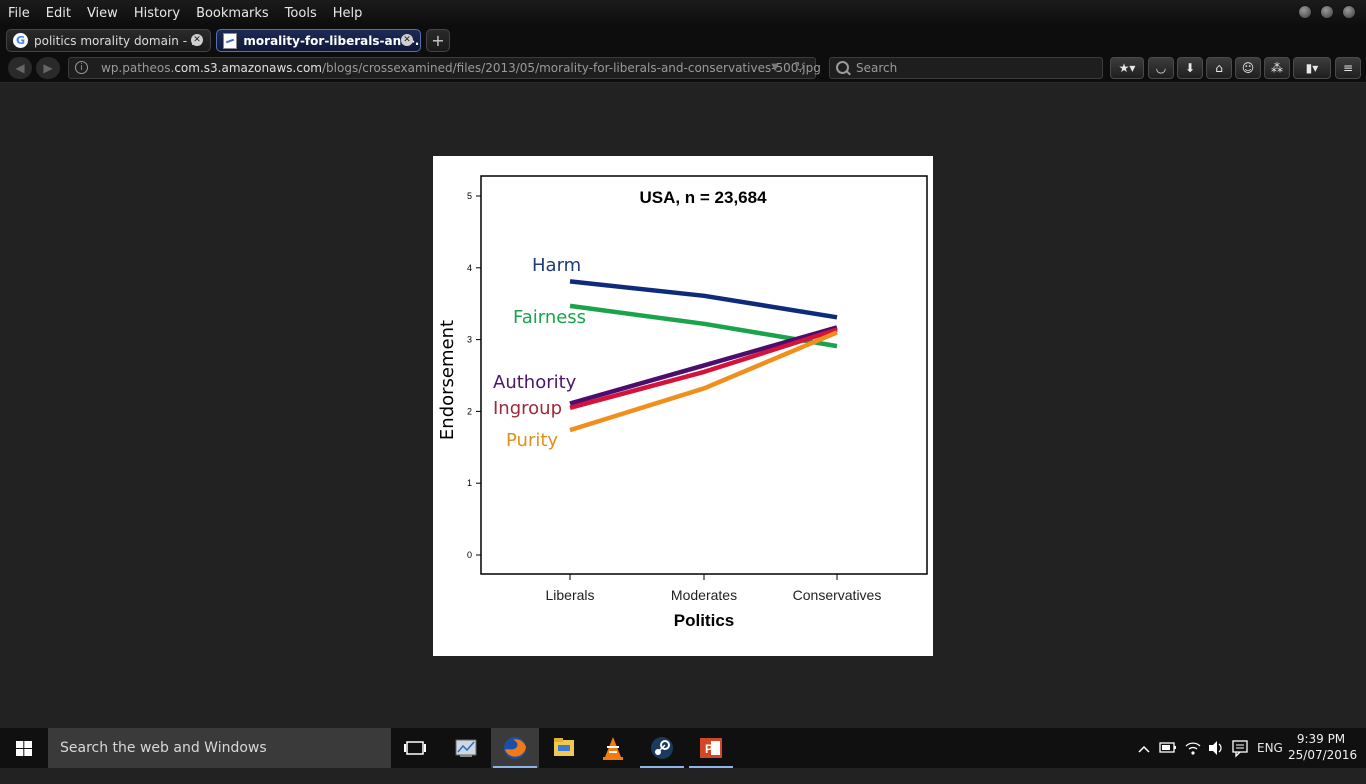 This screenshot has height=784, width=1366. What do you see at coordinates (20, 68) in the screenshot?
I see `back-button: ◀` at bounding box center [20, 68].